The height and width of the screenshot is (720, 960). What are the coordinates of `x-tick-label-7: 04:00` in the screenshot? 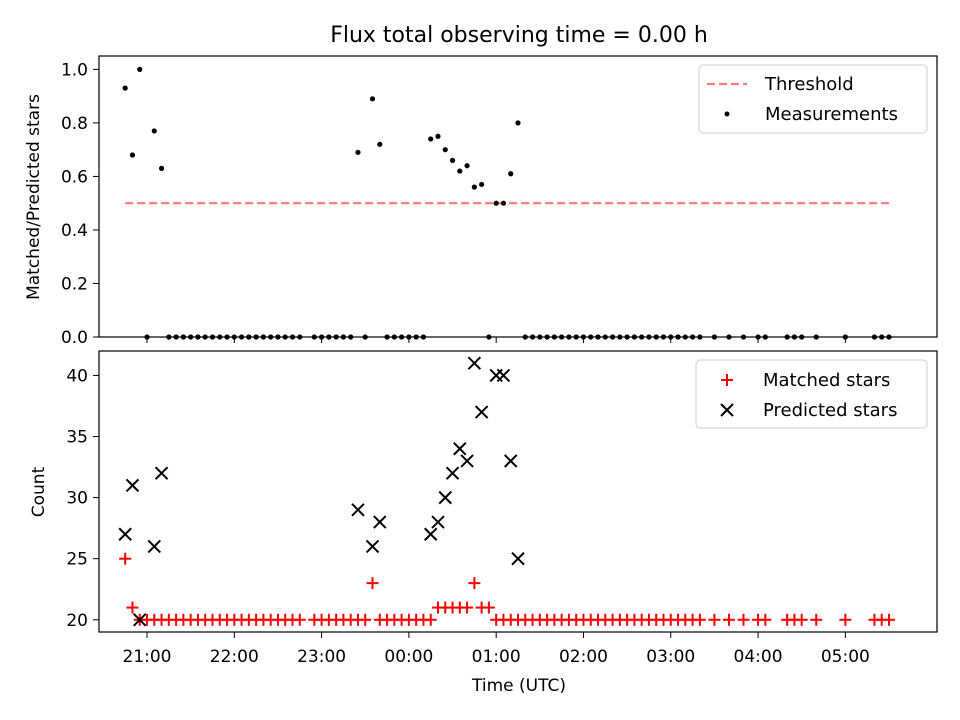 It's located at (758, 657).